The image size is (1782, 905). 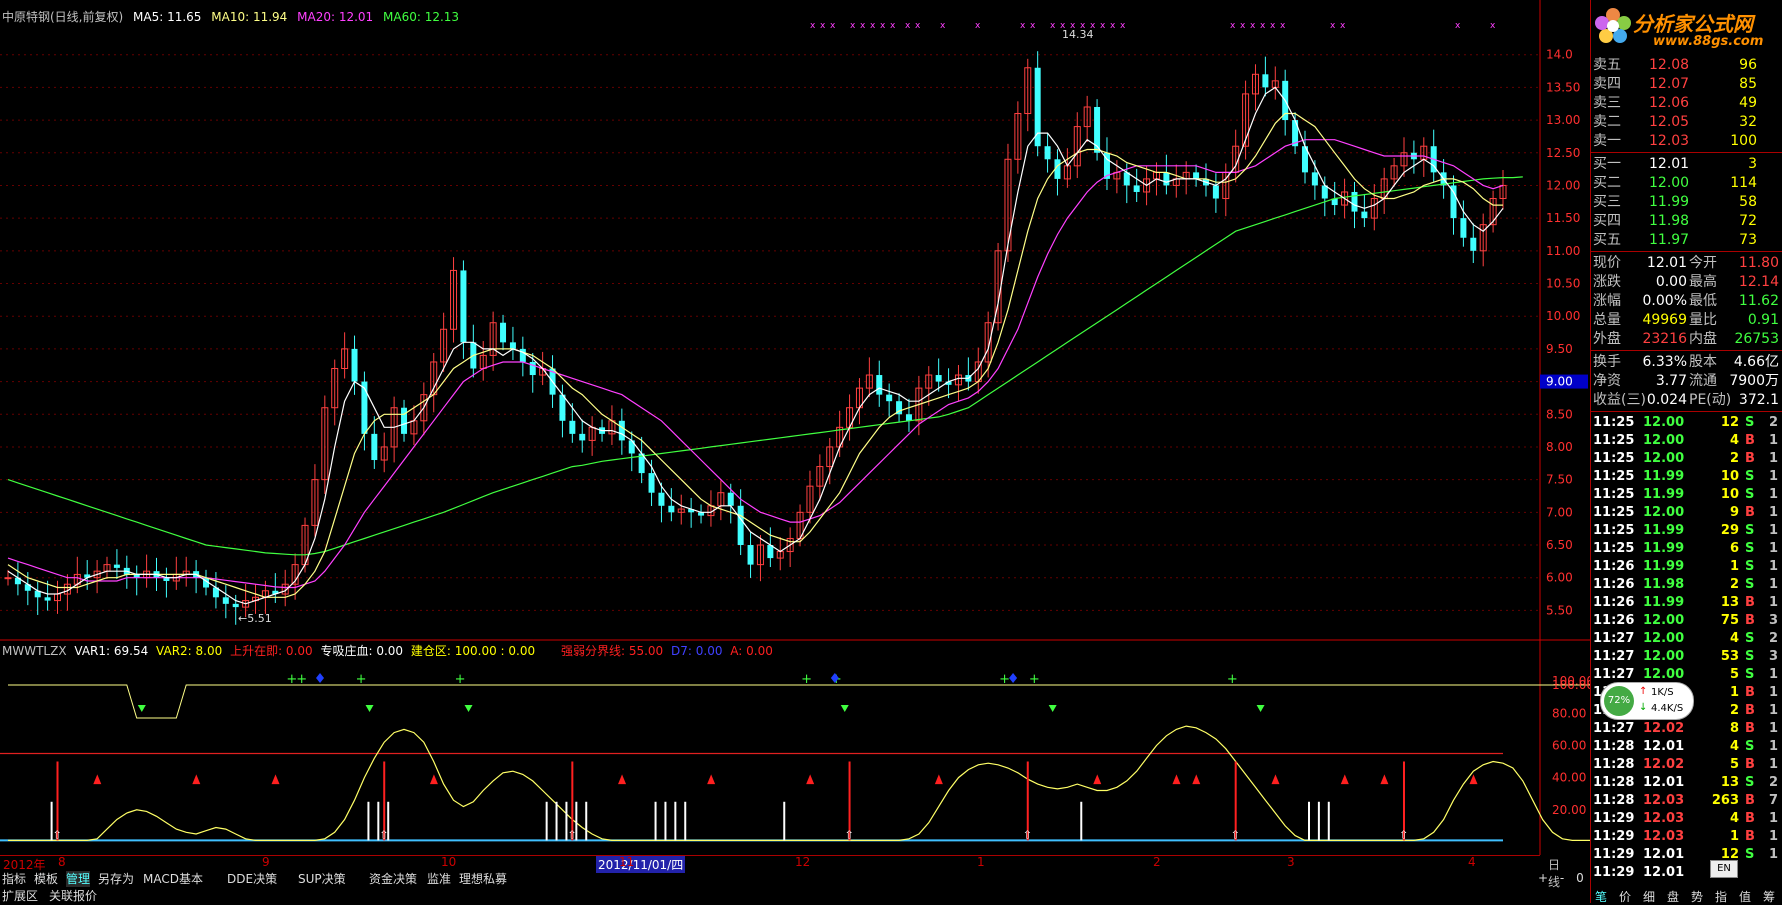 I want to click on tick-time: 11:25, so click(x=1614, y=476).